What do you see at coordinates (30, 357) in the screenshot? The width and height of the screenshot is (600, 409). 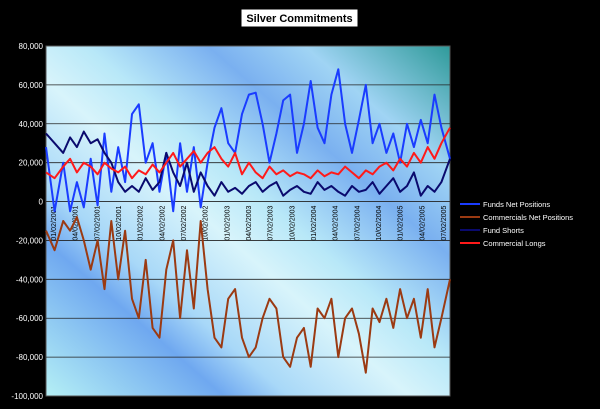 I see `y-tick-label: -80,000` at bounding box center [30, 357].